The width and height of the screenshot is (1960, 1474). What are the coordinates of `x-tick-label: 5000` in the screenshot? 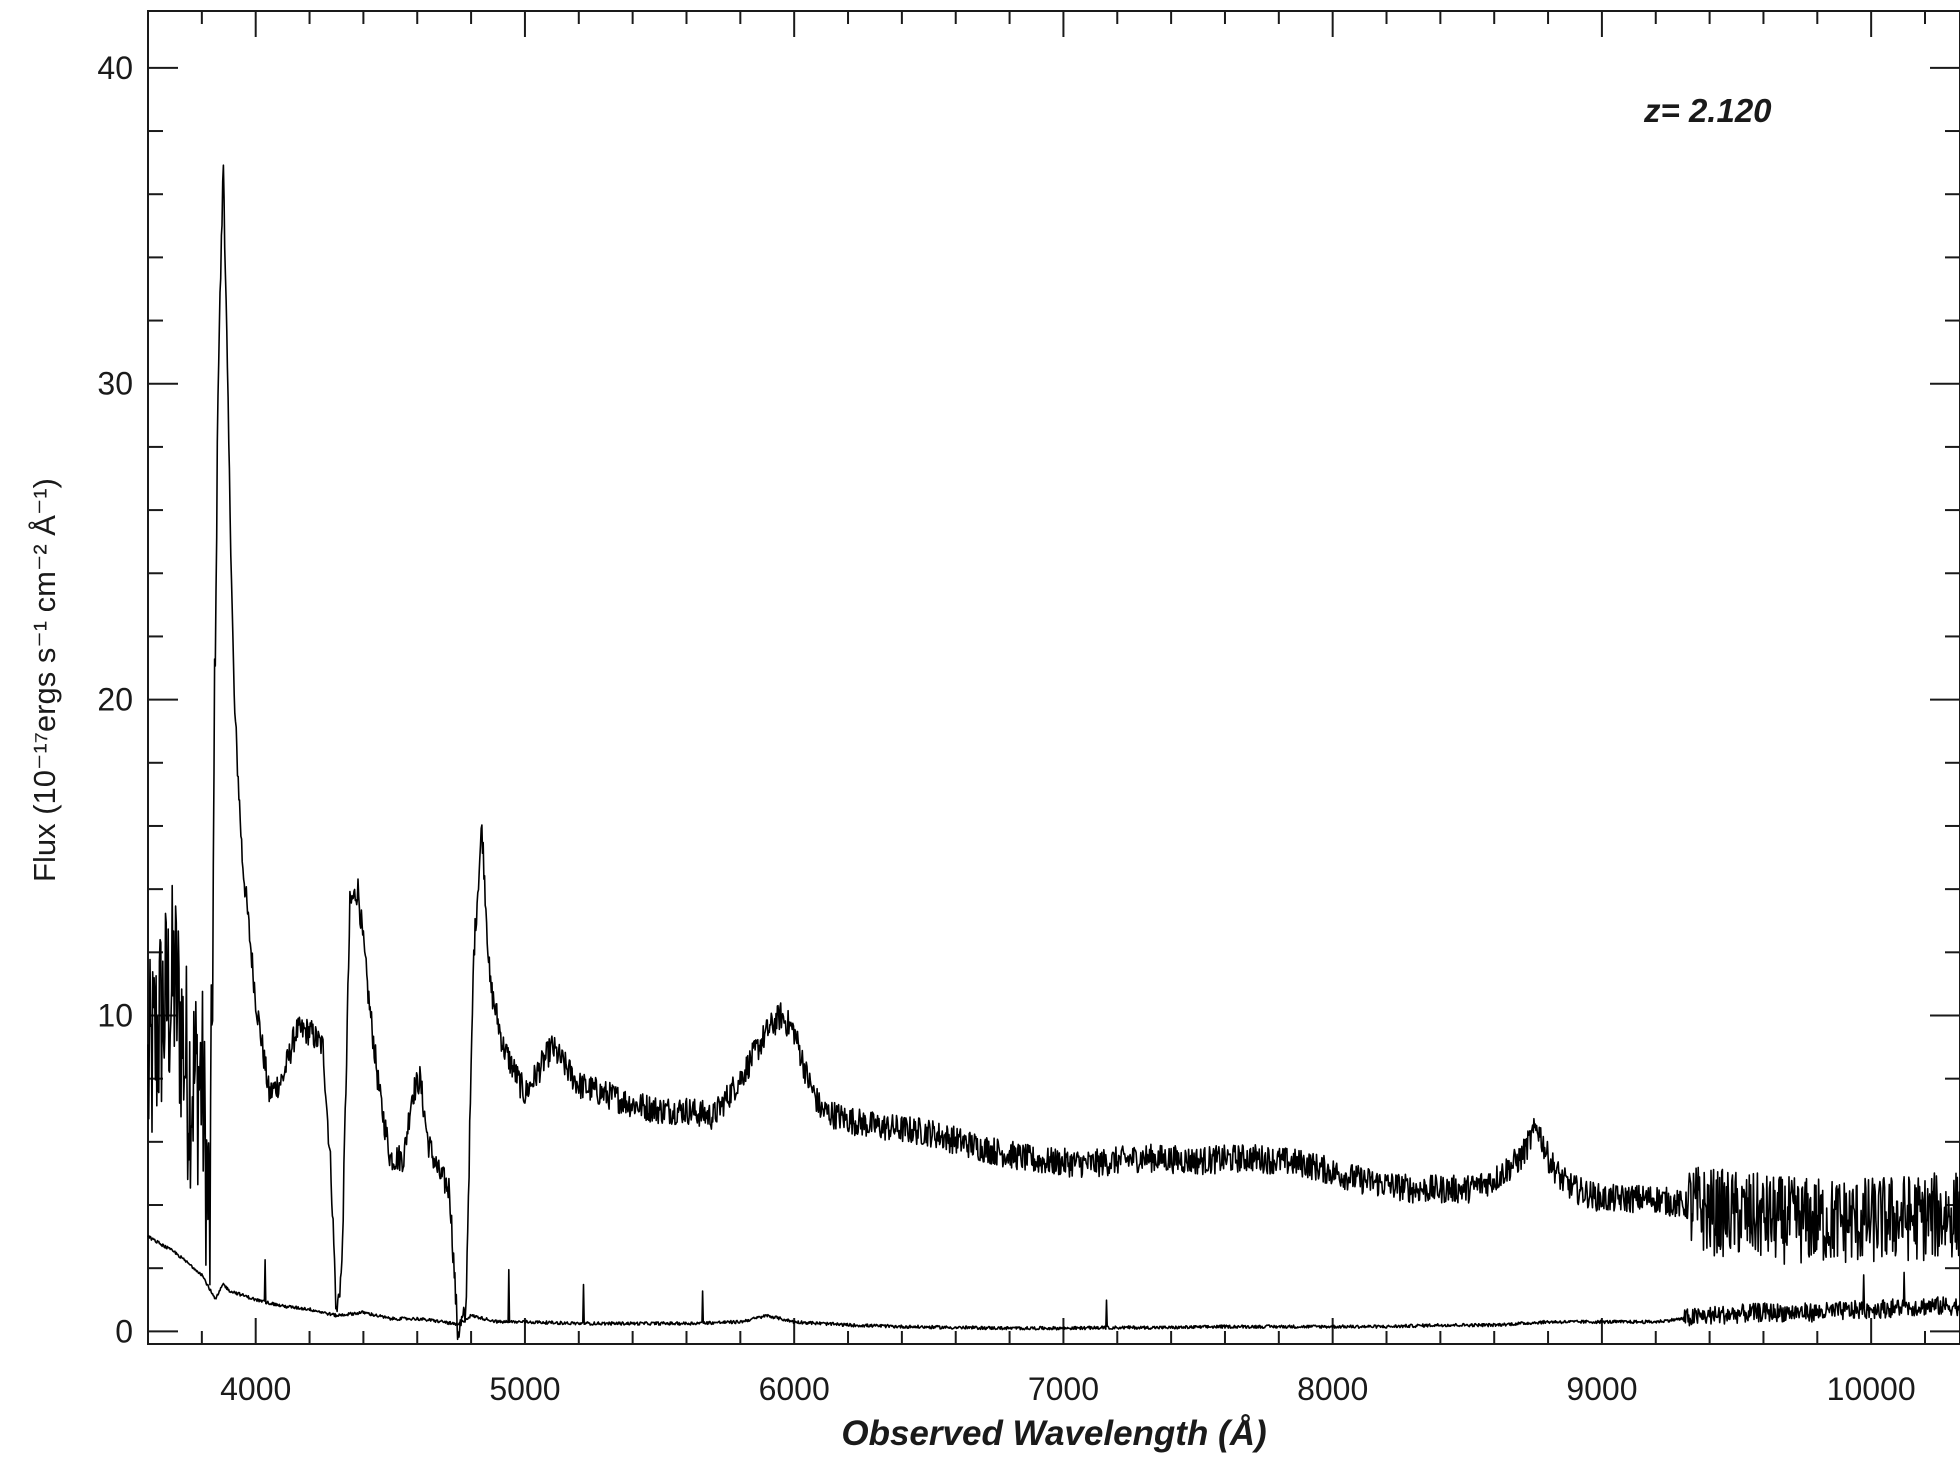 It's located at (524, 1389).